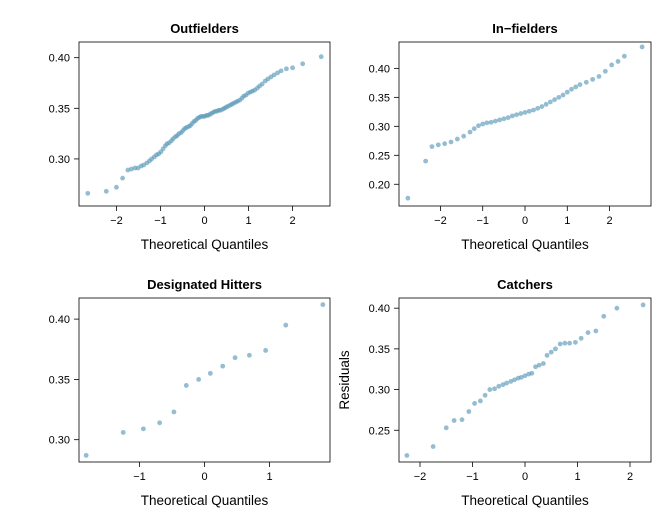 Image resolution: width=669 pixels, height=521 pixels. I want to click on y-axis-label: Residuals, so click(344, 380).